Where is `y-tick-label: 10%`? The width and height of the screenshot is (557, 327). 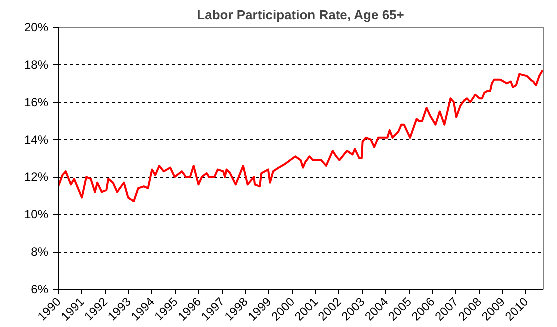 y-tick-label: 10% is located at coordinates (36, 215).